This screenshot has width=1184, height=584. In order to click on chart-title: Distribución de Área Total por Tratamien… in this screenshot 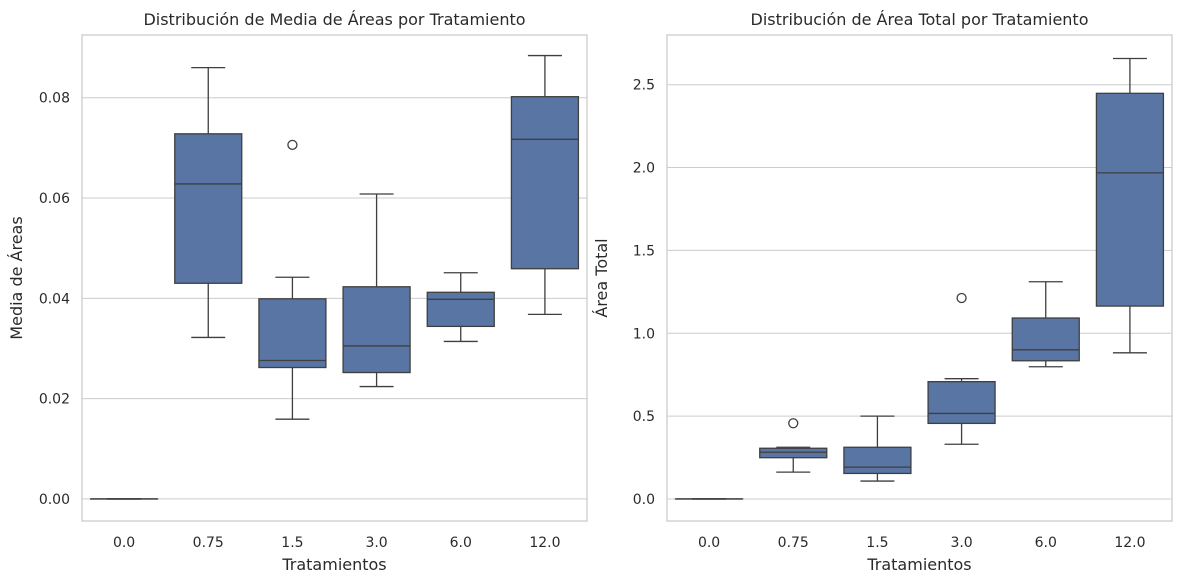, I will do `click(920, 19)`.